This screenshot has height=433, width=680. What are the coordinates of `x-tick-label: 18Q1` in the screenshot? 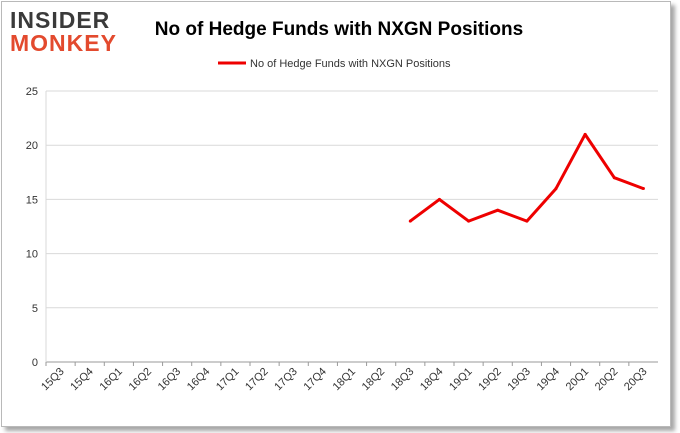 It's located at (345, 380).